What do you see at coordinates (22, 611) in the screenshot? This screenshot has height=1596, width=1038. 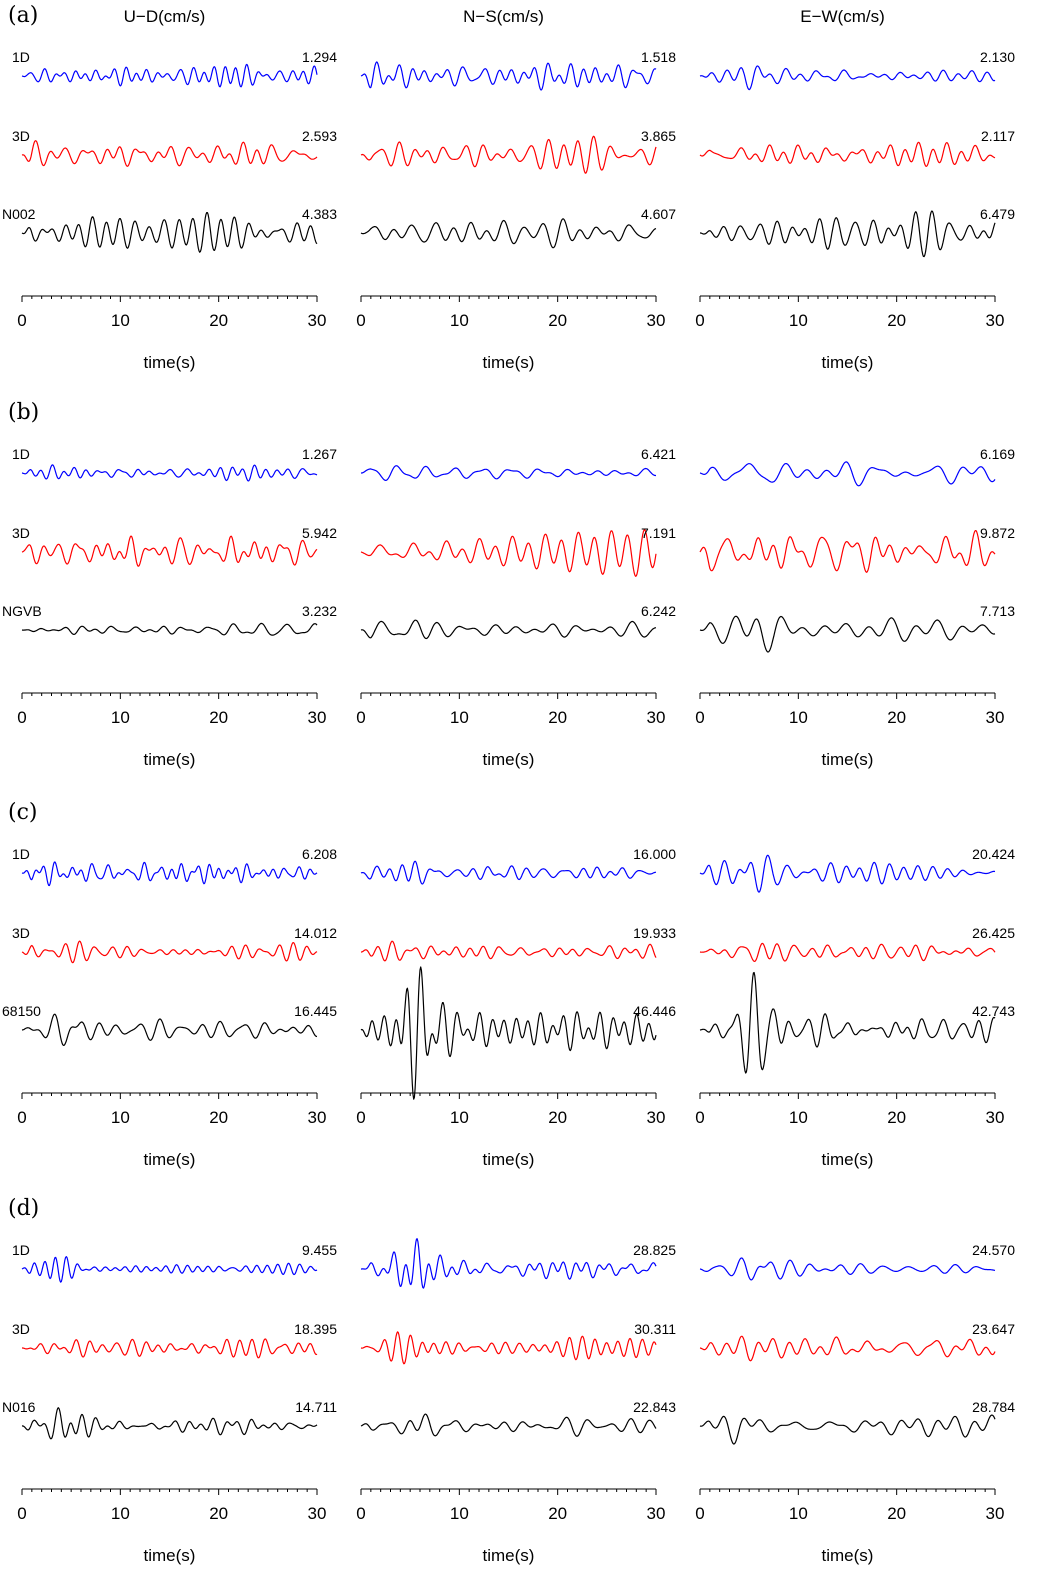 I see `trace-row-label: NGVB` at bounding box center [22, 611].